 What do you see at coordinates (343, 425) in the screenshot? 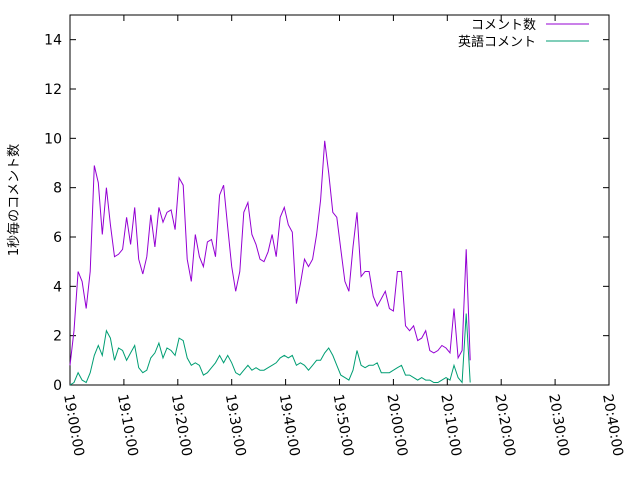
I see `x-tick-label: 19:50:00` at bounding box center [343, 425].